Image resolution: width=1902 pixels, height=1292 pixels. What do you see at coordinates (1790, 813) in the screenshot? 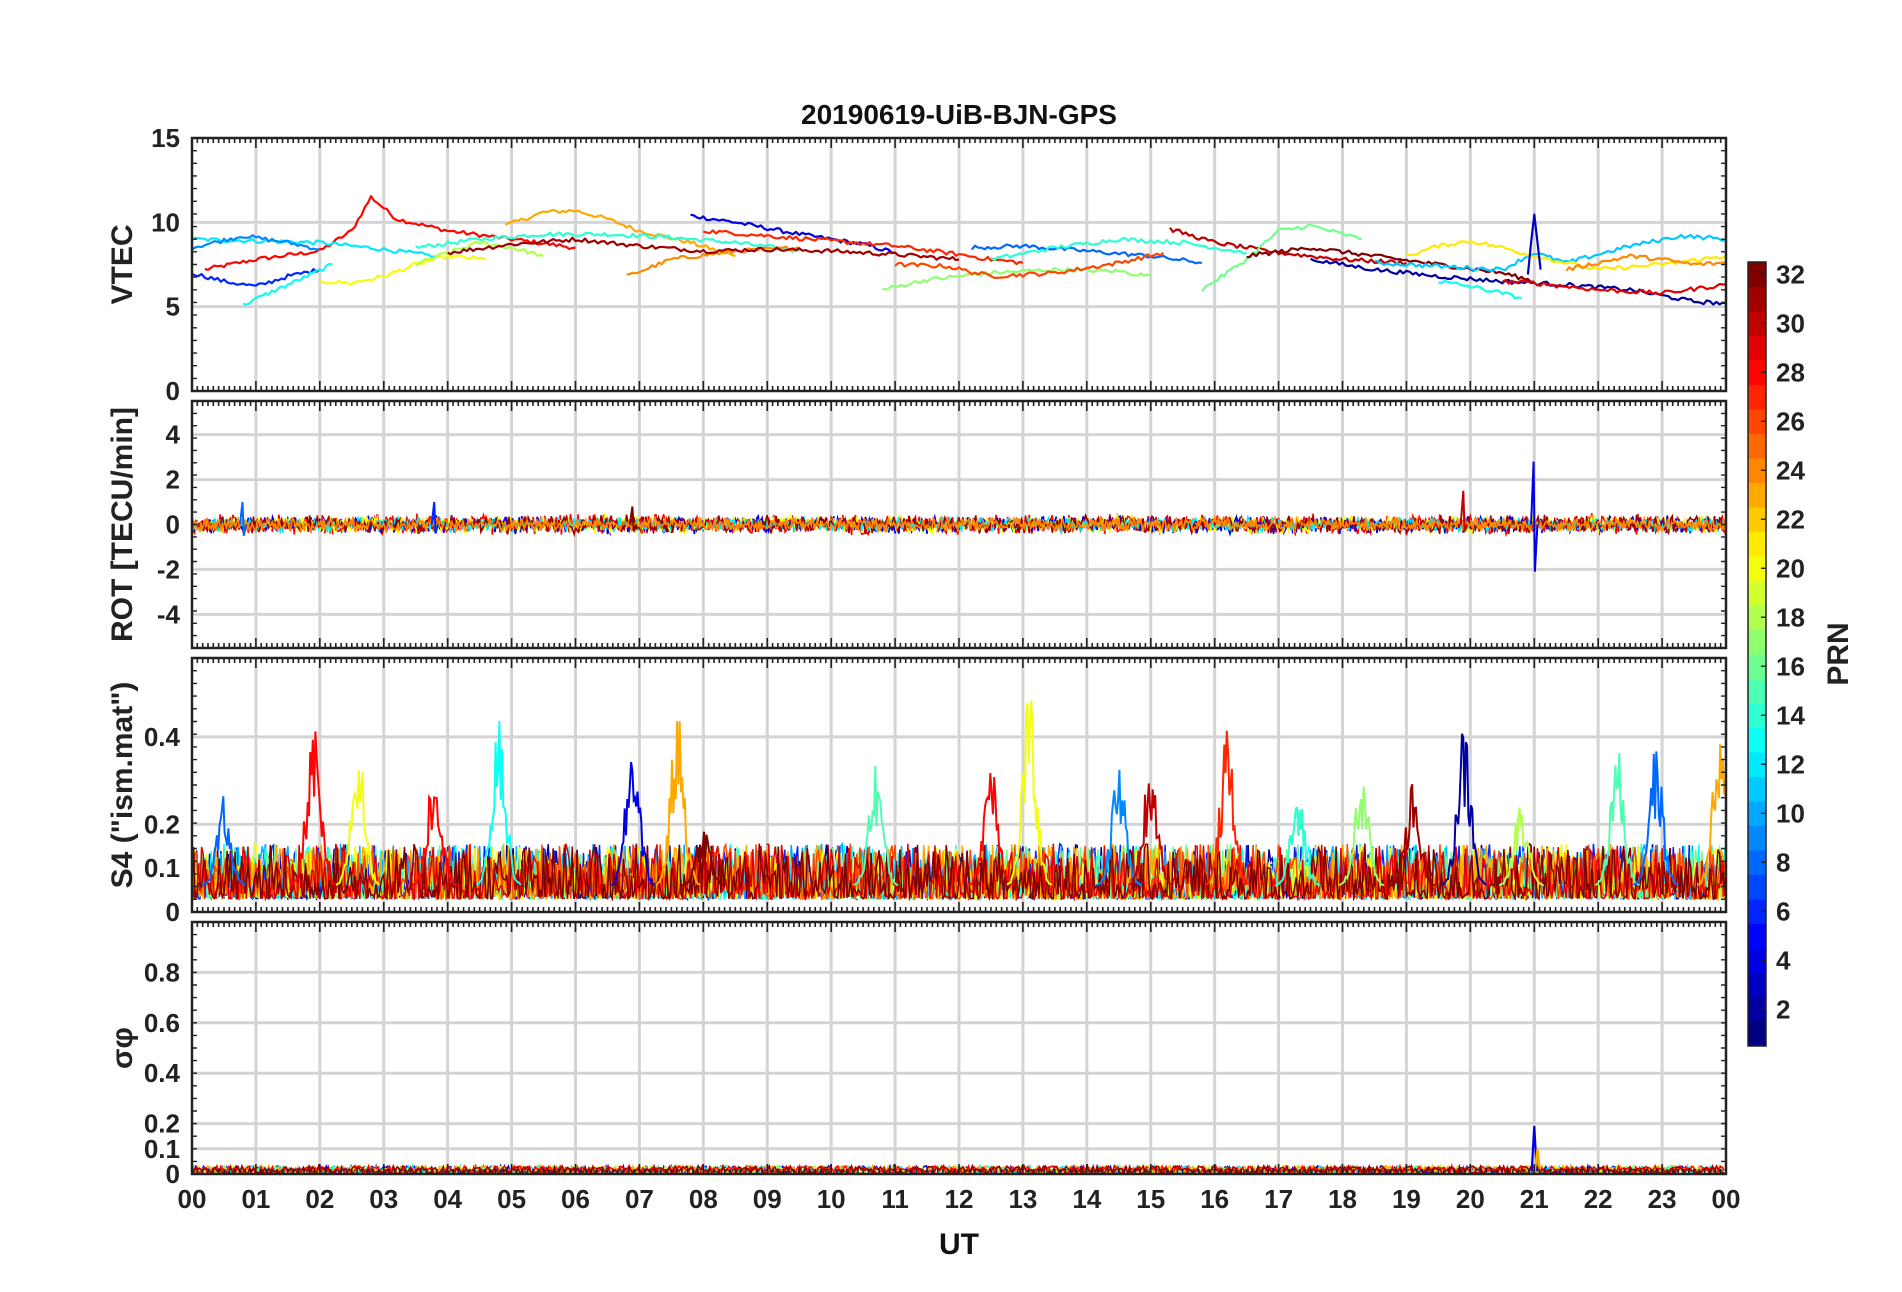
I see `colorbar-tick-label: 10` at bounding box center [1790, 813].